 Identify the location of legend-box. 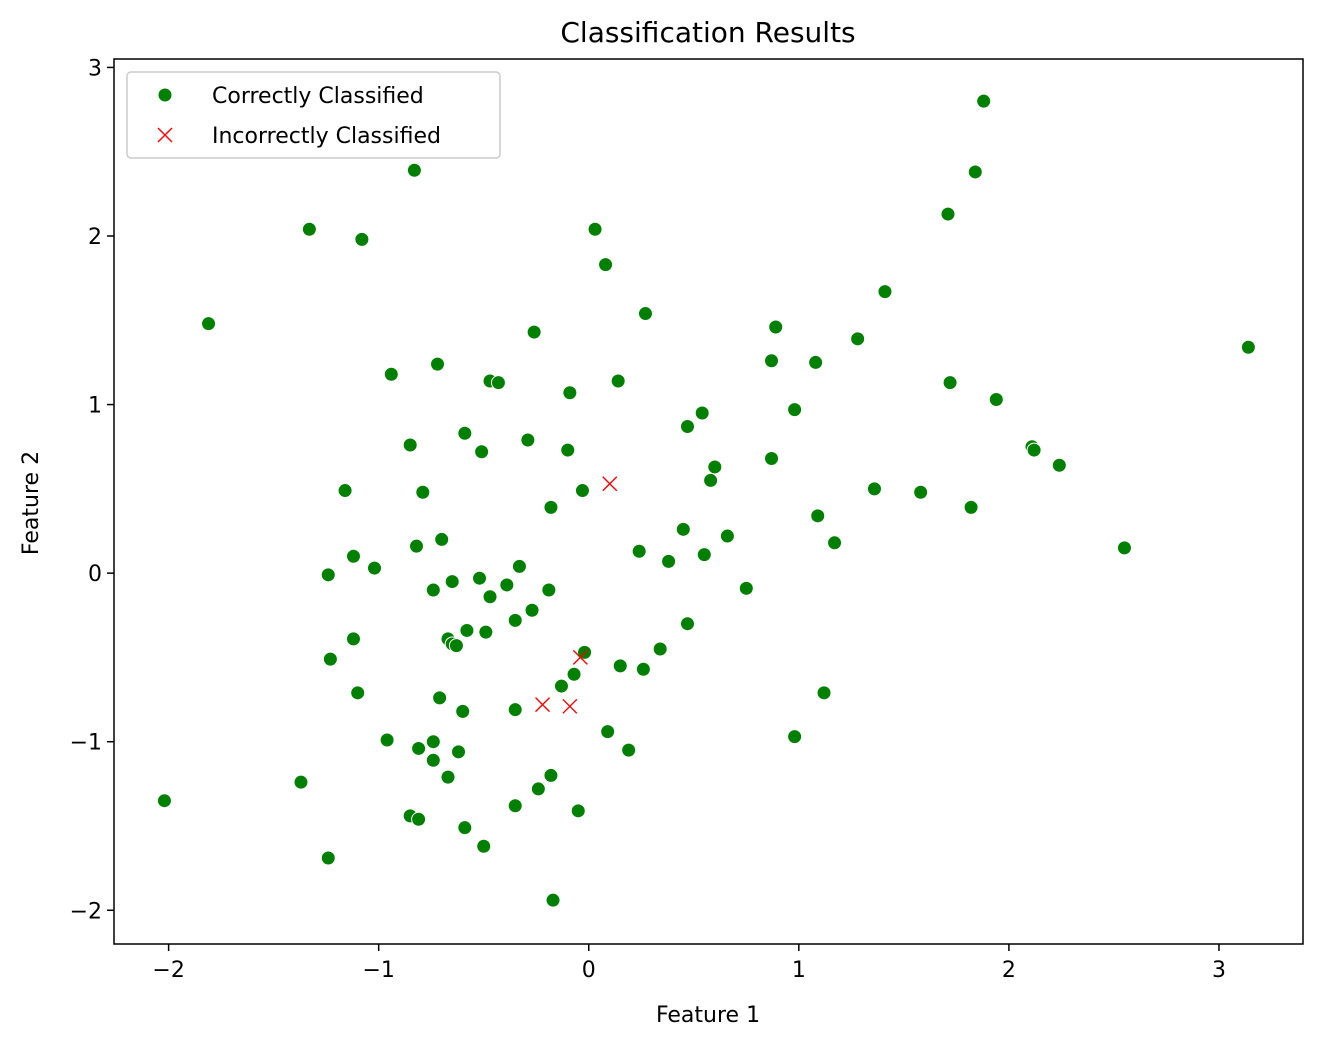
(313, 115).